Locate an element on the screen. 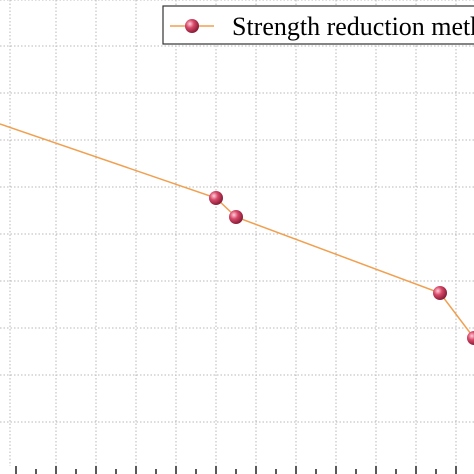 This screenshot has height=474, width=474. legend-box is located at coordinates (318, 25).